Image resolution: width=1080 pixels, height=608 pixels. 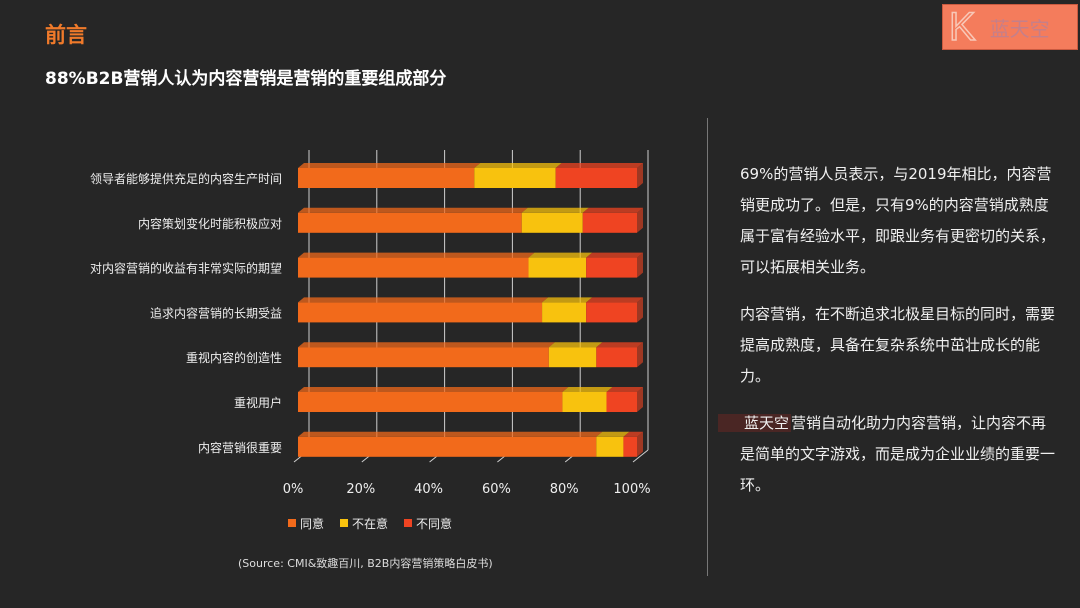 I want to click on category-label: 重视内容的创造性, so click(x=234, y=357).